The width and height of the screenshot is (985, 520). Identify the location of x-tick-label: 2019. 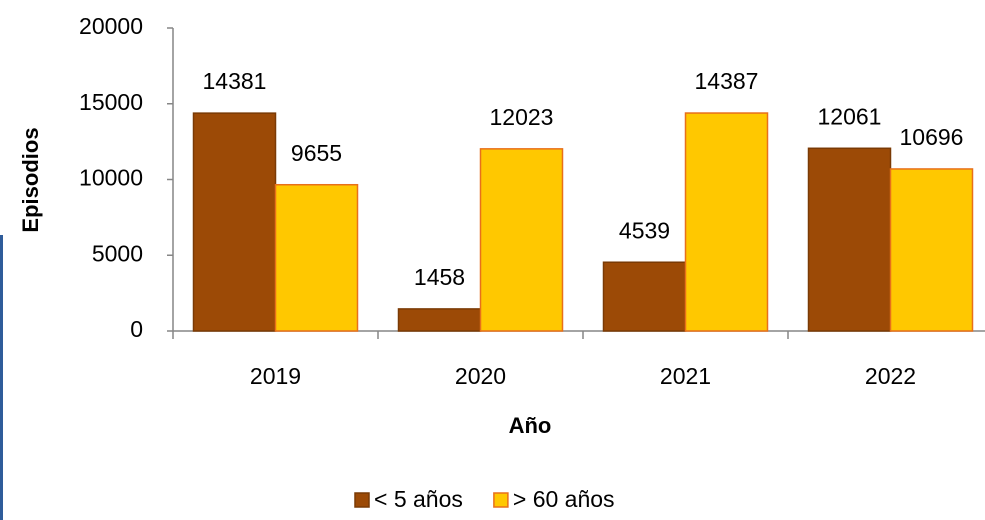
(275, 376).